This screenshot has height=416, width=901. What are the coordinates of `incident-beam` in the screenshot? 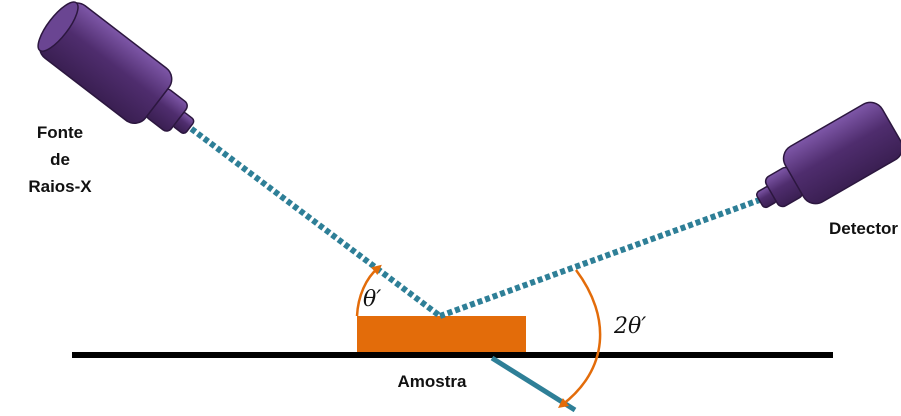 It's located at (312, 220).